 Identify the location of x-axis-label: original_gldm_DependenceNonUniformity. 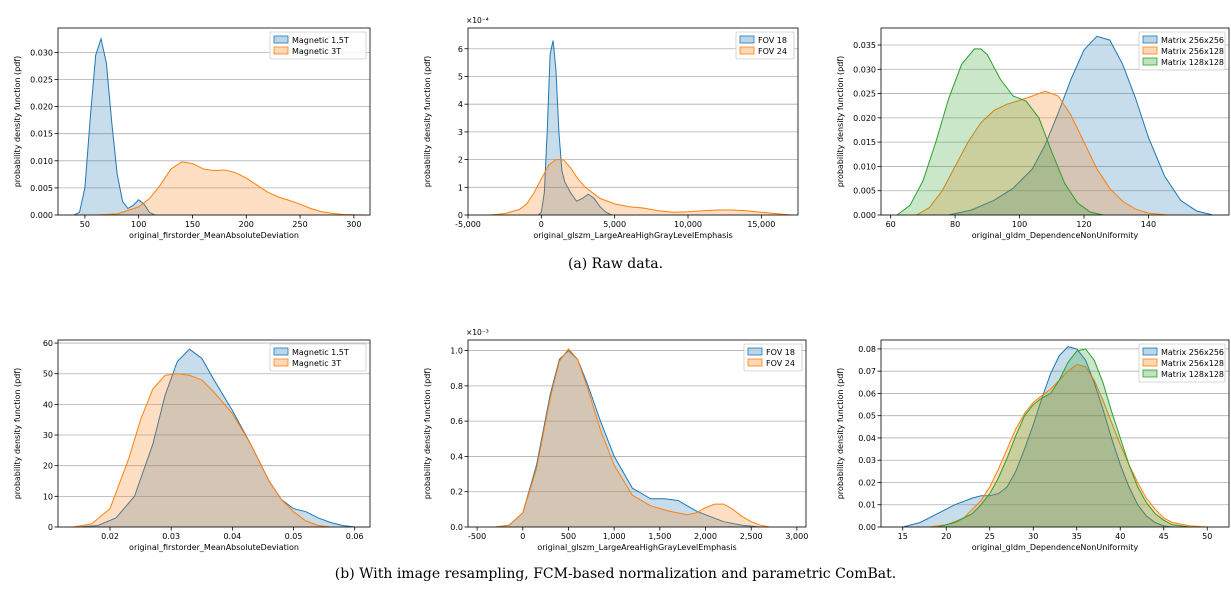
(1055, 235).